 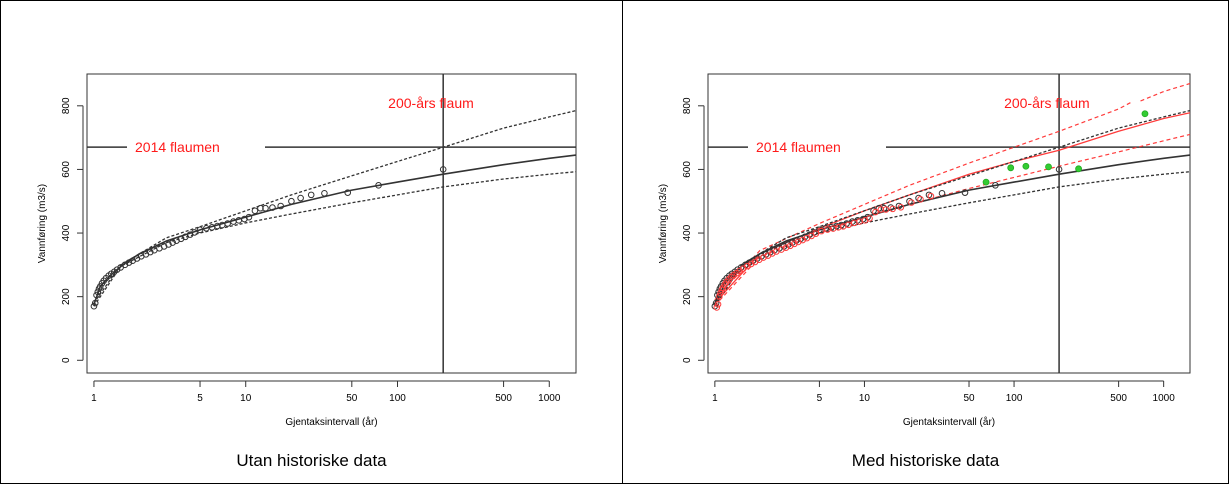 What do you see at coordinates (311, 460) in the screenshot?
I see `caption-left: Utan historiske data` at bounding box center [311, 460].